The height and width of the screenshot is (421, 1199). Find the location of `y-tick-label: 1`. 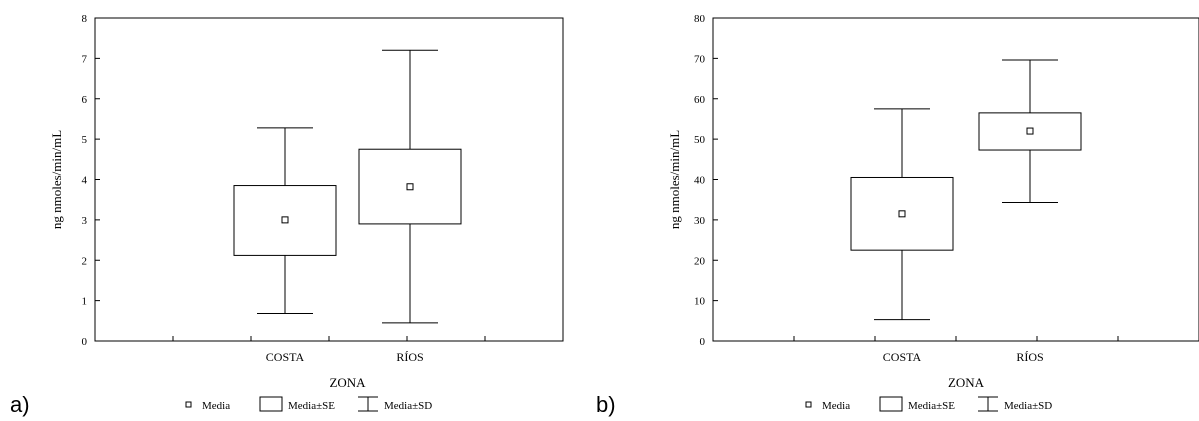

y-tick-label: 1 is located at coordinates (85, 302).